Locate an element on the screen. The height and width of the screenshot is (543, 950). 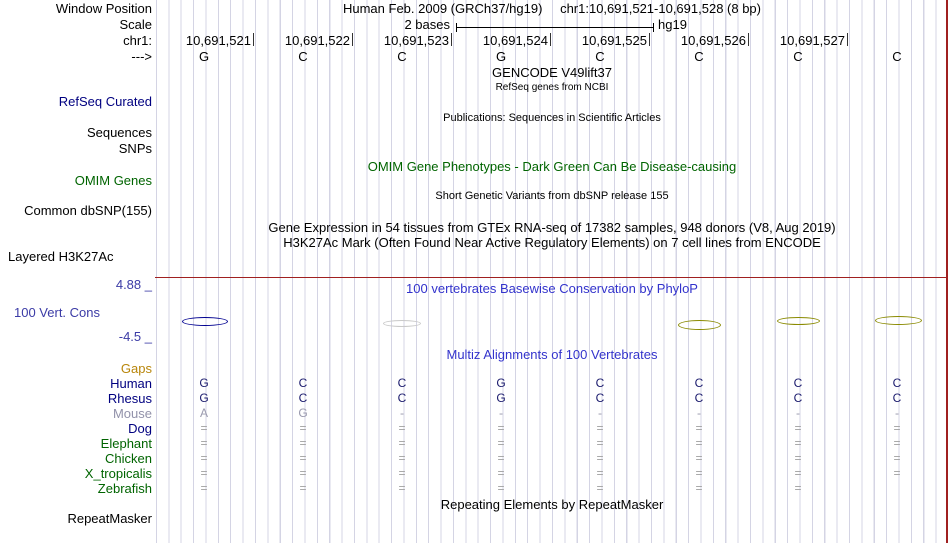
right-edge-line is located at coordinates (947, 271).